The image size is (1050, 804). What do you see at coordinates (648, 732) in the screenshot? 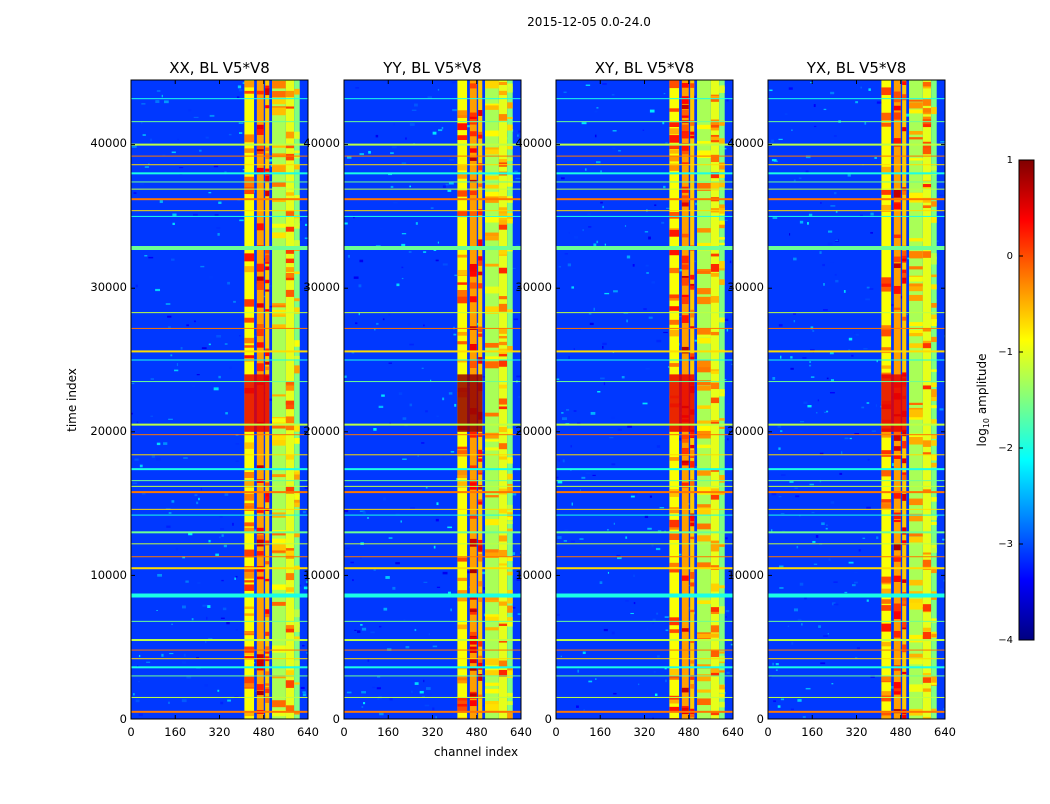
I see `x-tick-labels: 0 160 320 480 640` at bounding box center [648, 732].